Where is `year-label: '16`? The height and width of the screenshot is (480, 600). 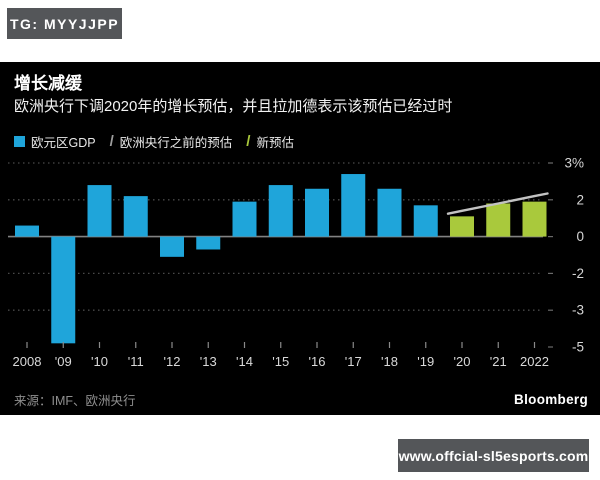
year-label: '16 is located at coordinates (317, 361).